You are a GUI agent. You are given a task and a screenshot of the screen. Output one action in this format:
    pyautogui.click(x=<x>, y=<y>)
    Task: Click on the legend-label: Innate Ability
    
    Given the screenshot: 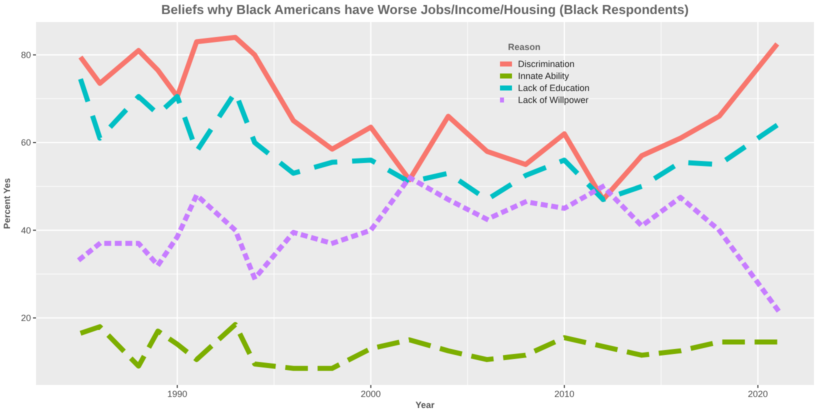 What is the action you would take?
    pyautogui.click(x=544, y=76)
    